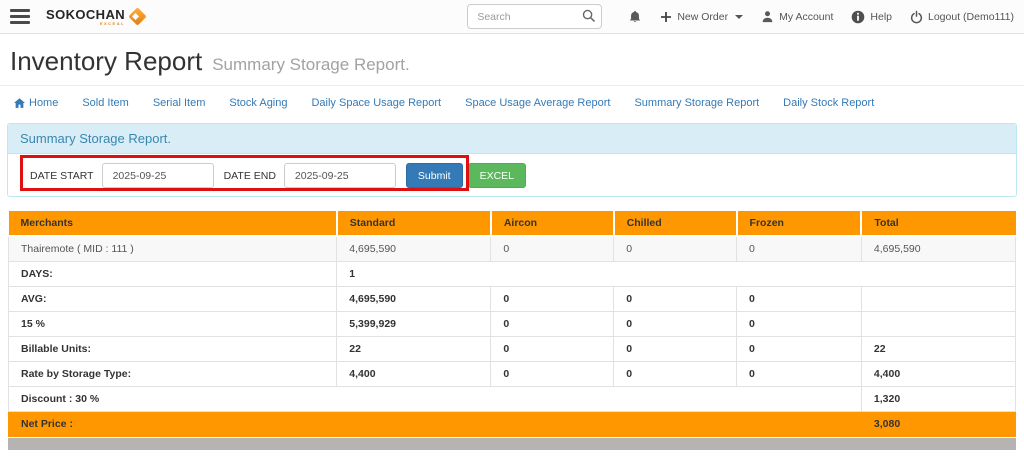  What do you see at coordinates (938, 224) in the screenshot?
I see `header-total: Total` at bounding box center [938, 224].